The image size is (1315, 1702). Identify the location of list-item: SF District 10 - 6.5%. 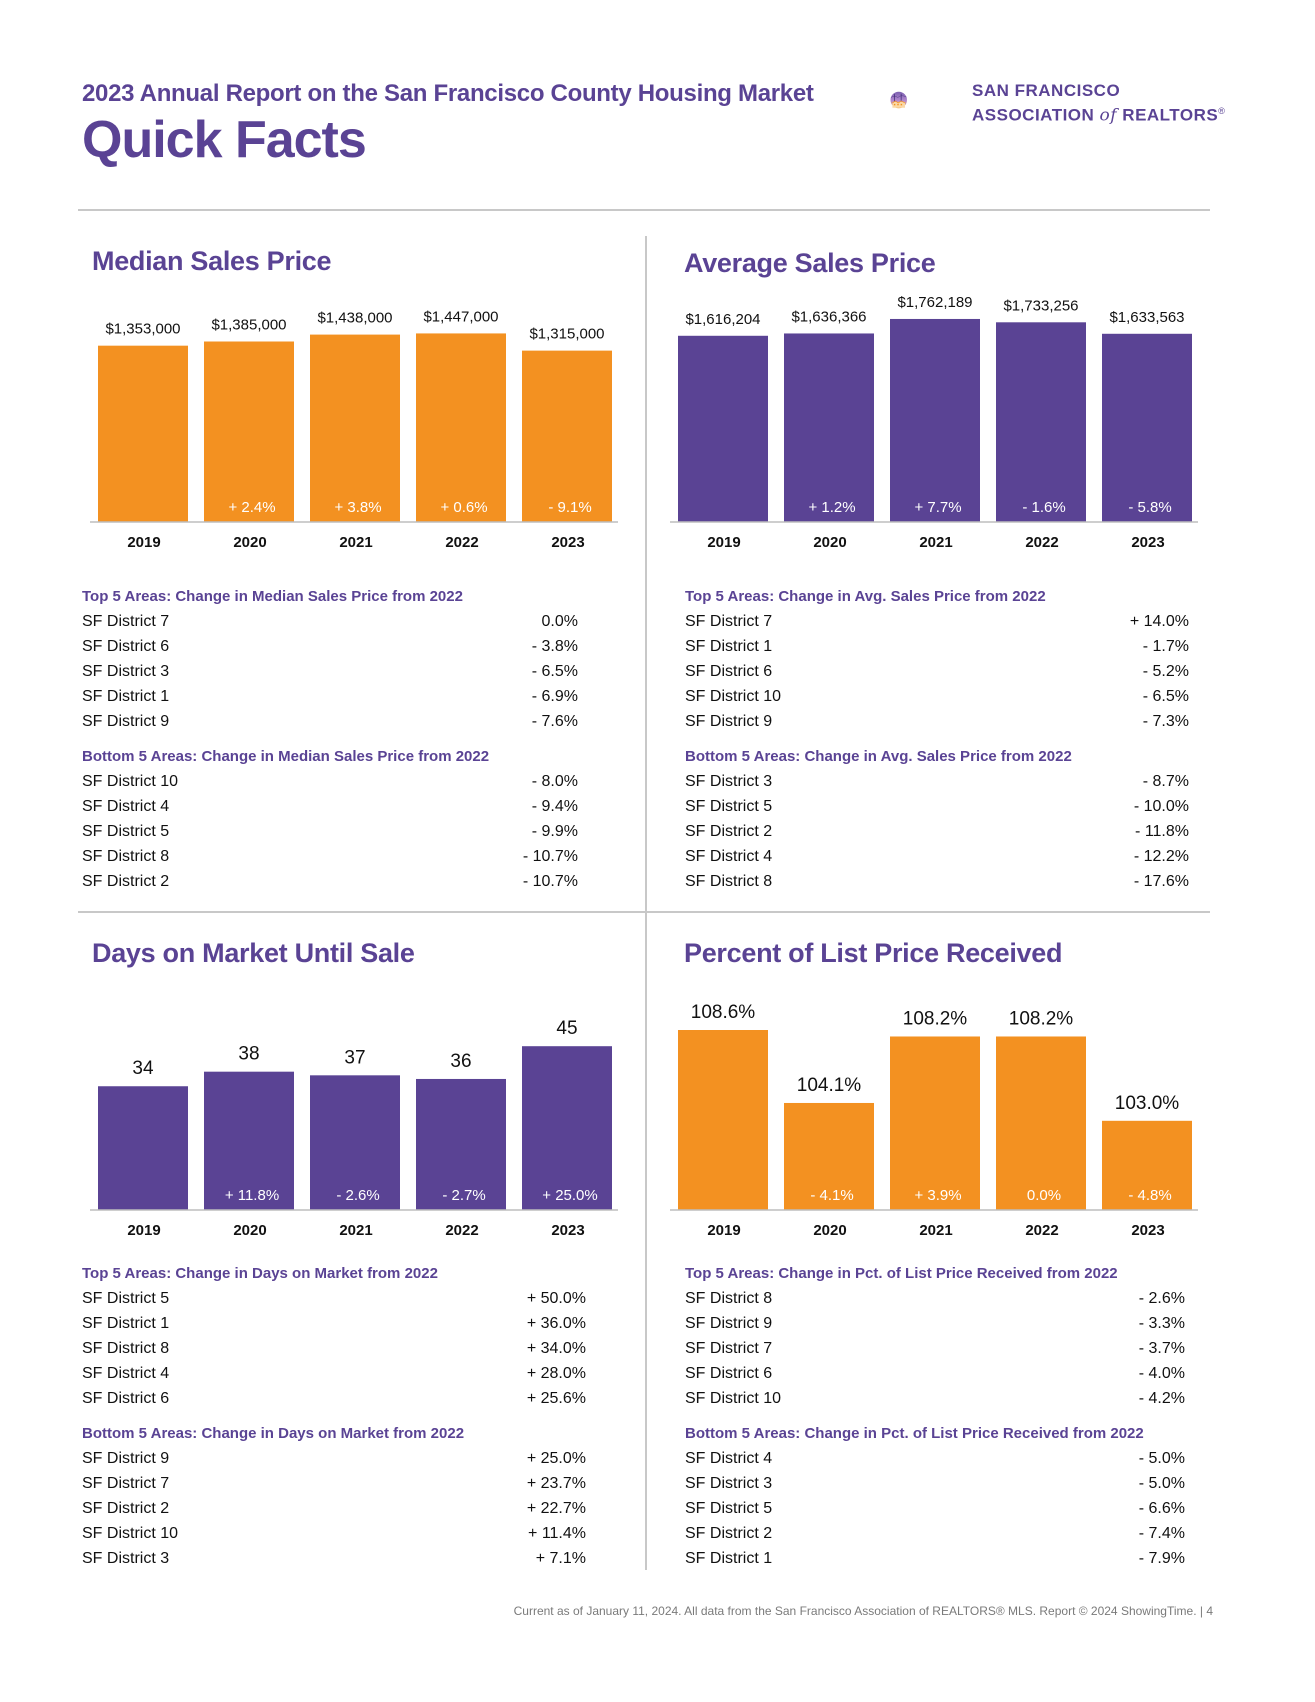
(937, 696).